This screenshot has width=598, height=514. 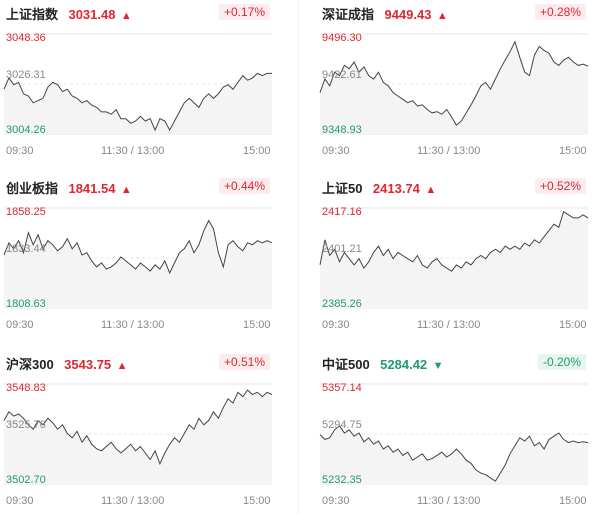 What do you see at coordinates (457, 13) in the screenshot?
I see `card-header: 深证成指 9449.43 ▲ +0.28%` at bounding box center [457, 13].